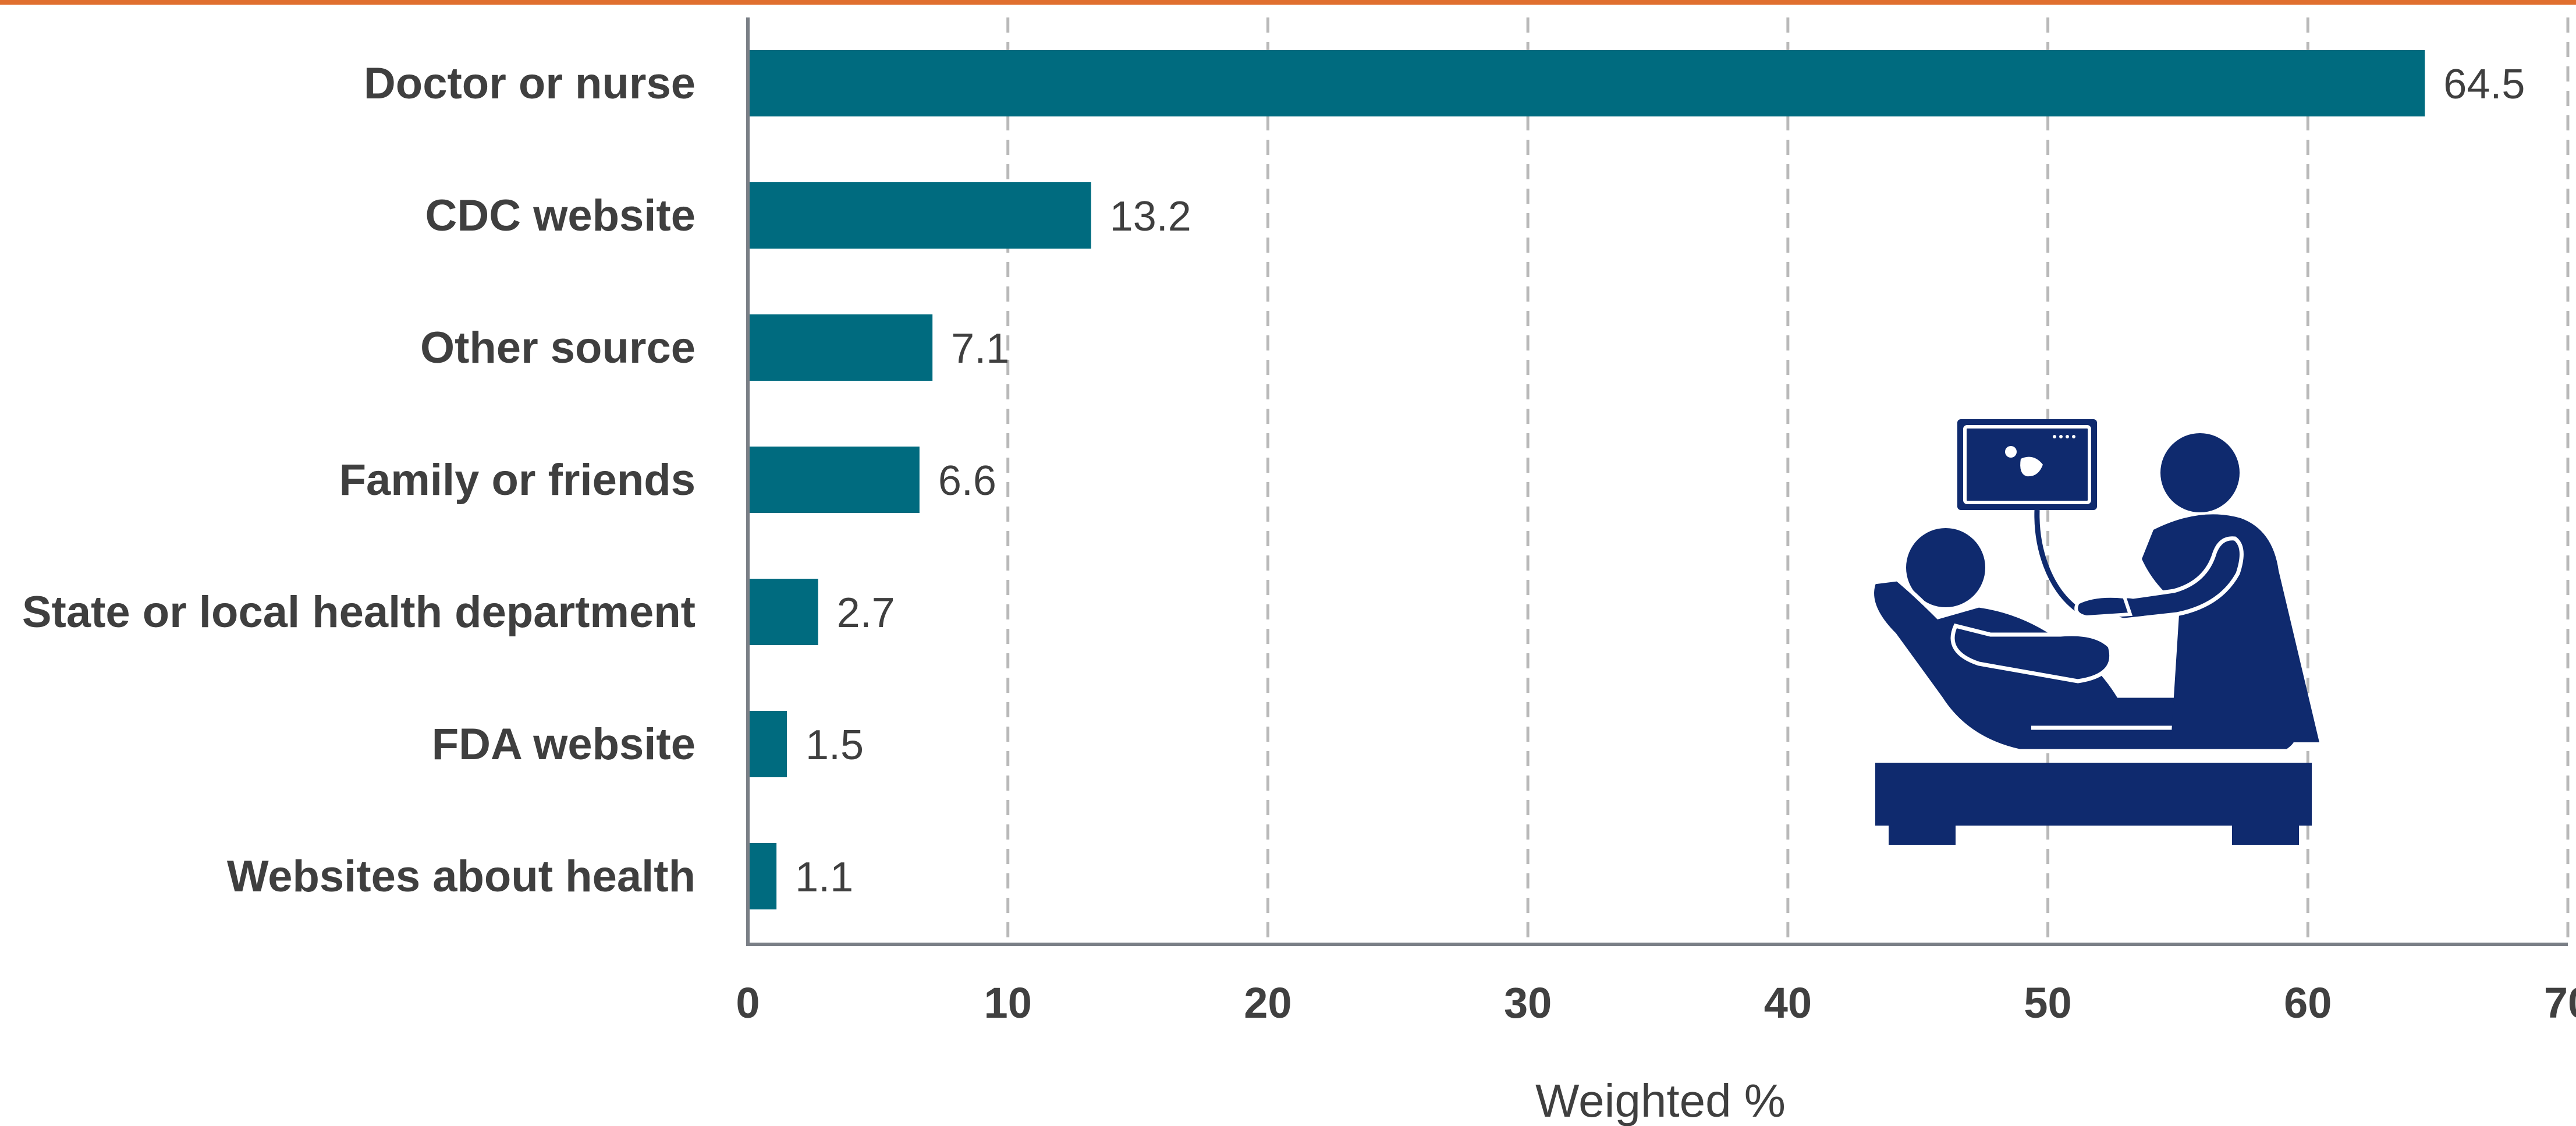 The image size is (2576, 1126). I want to click on x-tick-label-40: 40, so click(1788, 1003).